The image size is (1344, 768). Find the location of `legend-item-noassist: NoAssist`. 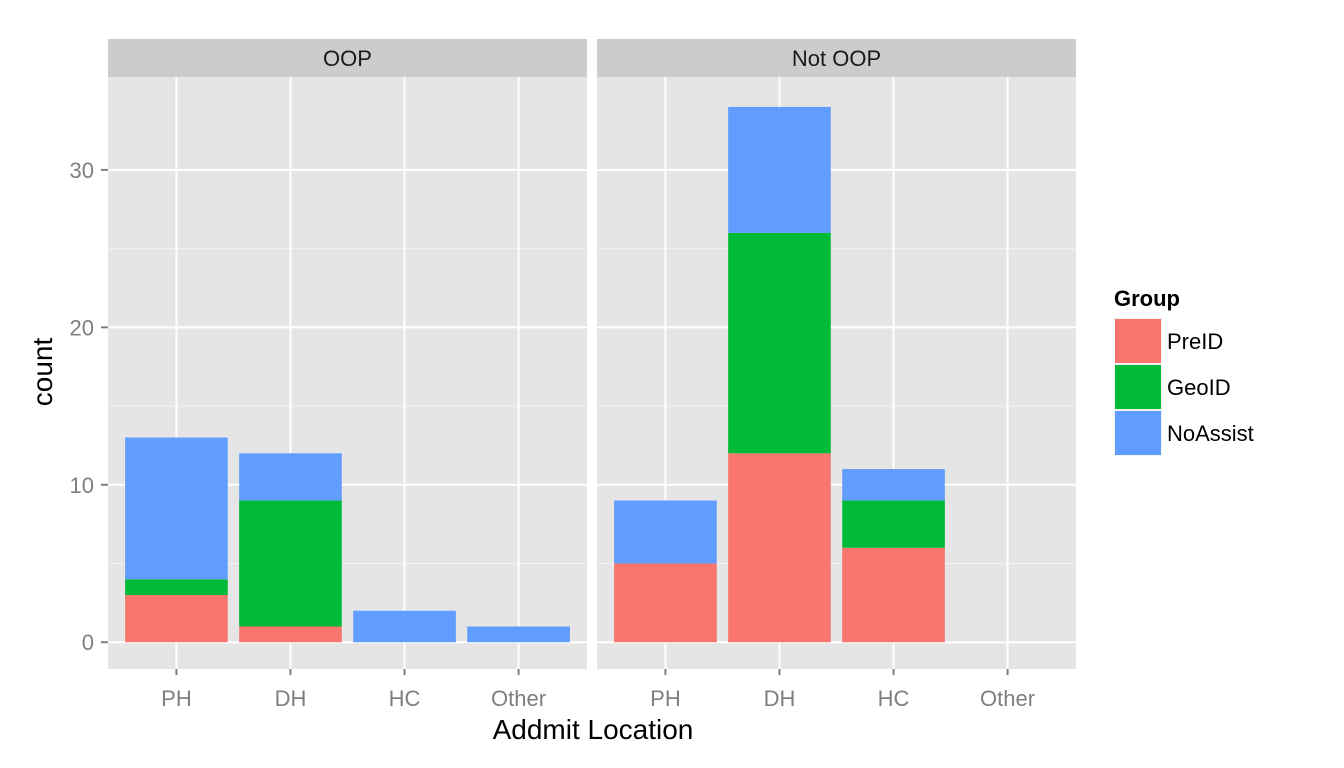

legend-item-noassist: NoAssist is located at coordinates (1184, 433).